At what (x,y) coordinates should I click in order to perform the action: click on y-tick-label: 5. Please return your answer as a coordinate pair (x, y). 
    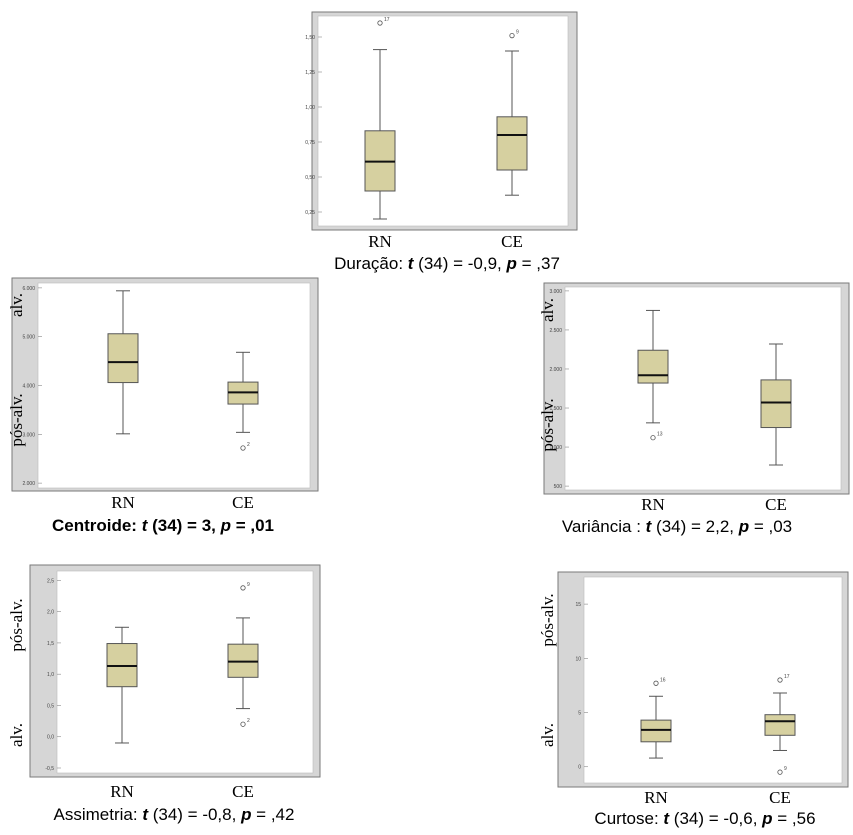
    Looking at the image, I should click on (579, 714).